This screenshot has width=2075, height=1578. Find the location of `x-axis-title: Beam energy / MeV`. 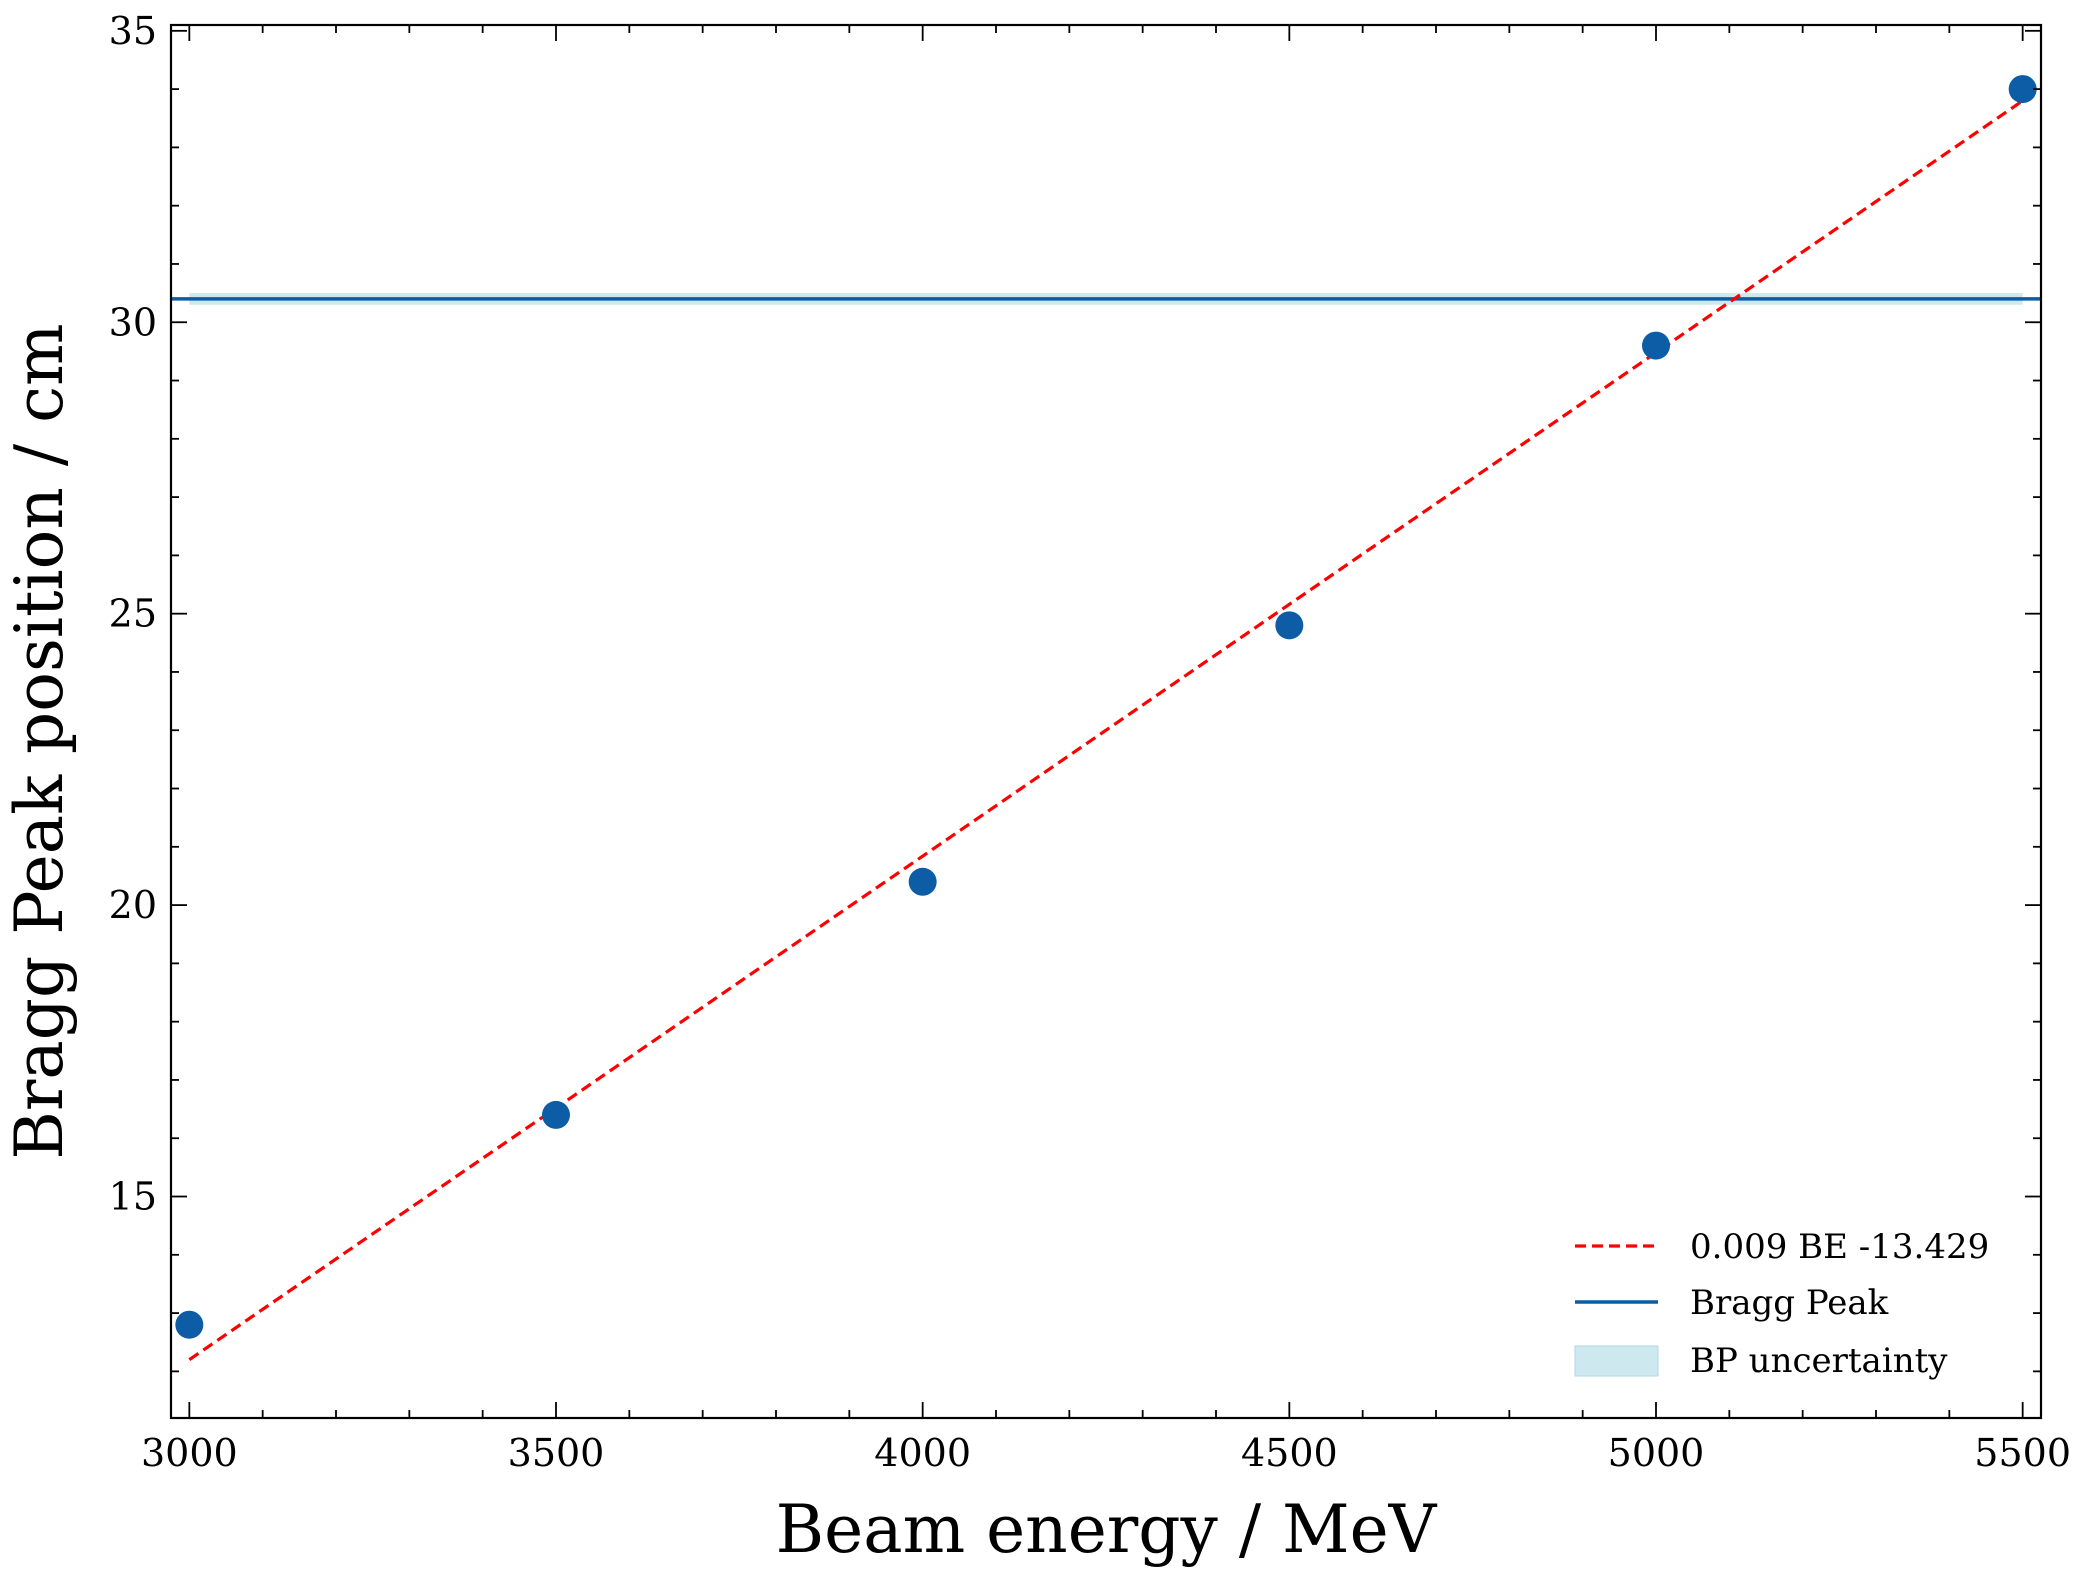

x-axis-title: Beam energy / MeV is located at coordinates (1107, 1529).